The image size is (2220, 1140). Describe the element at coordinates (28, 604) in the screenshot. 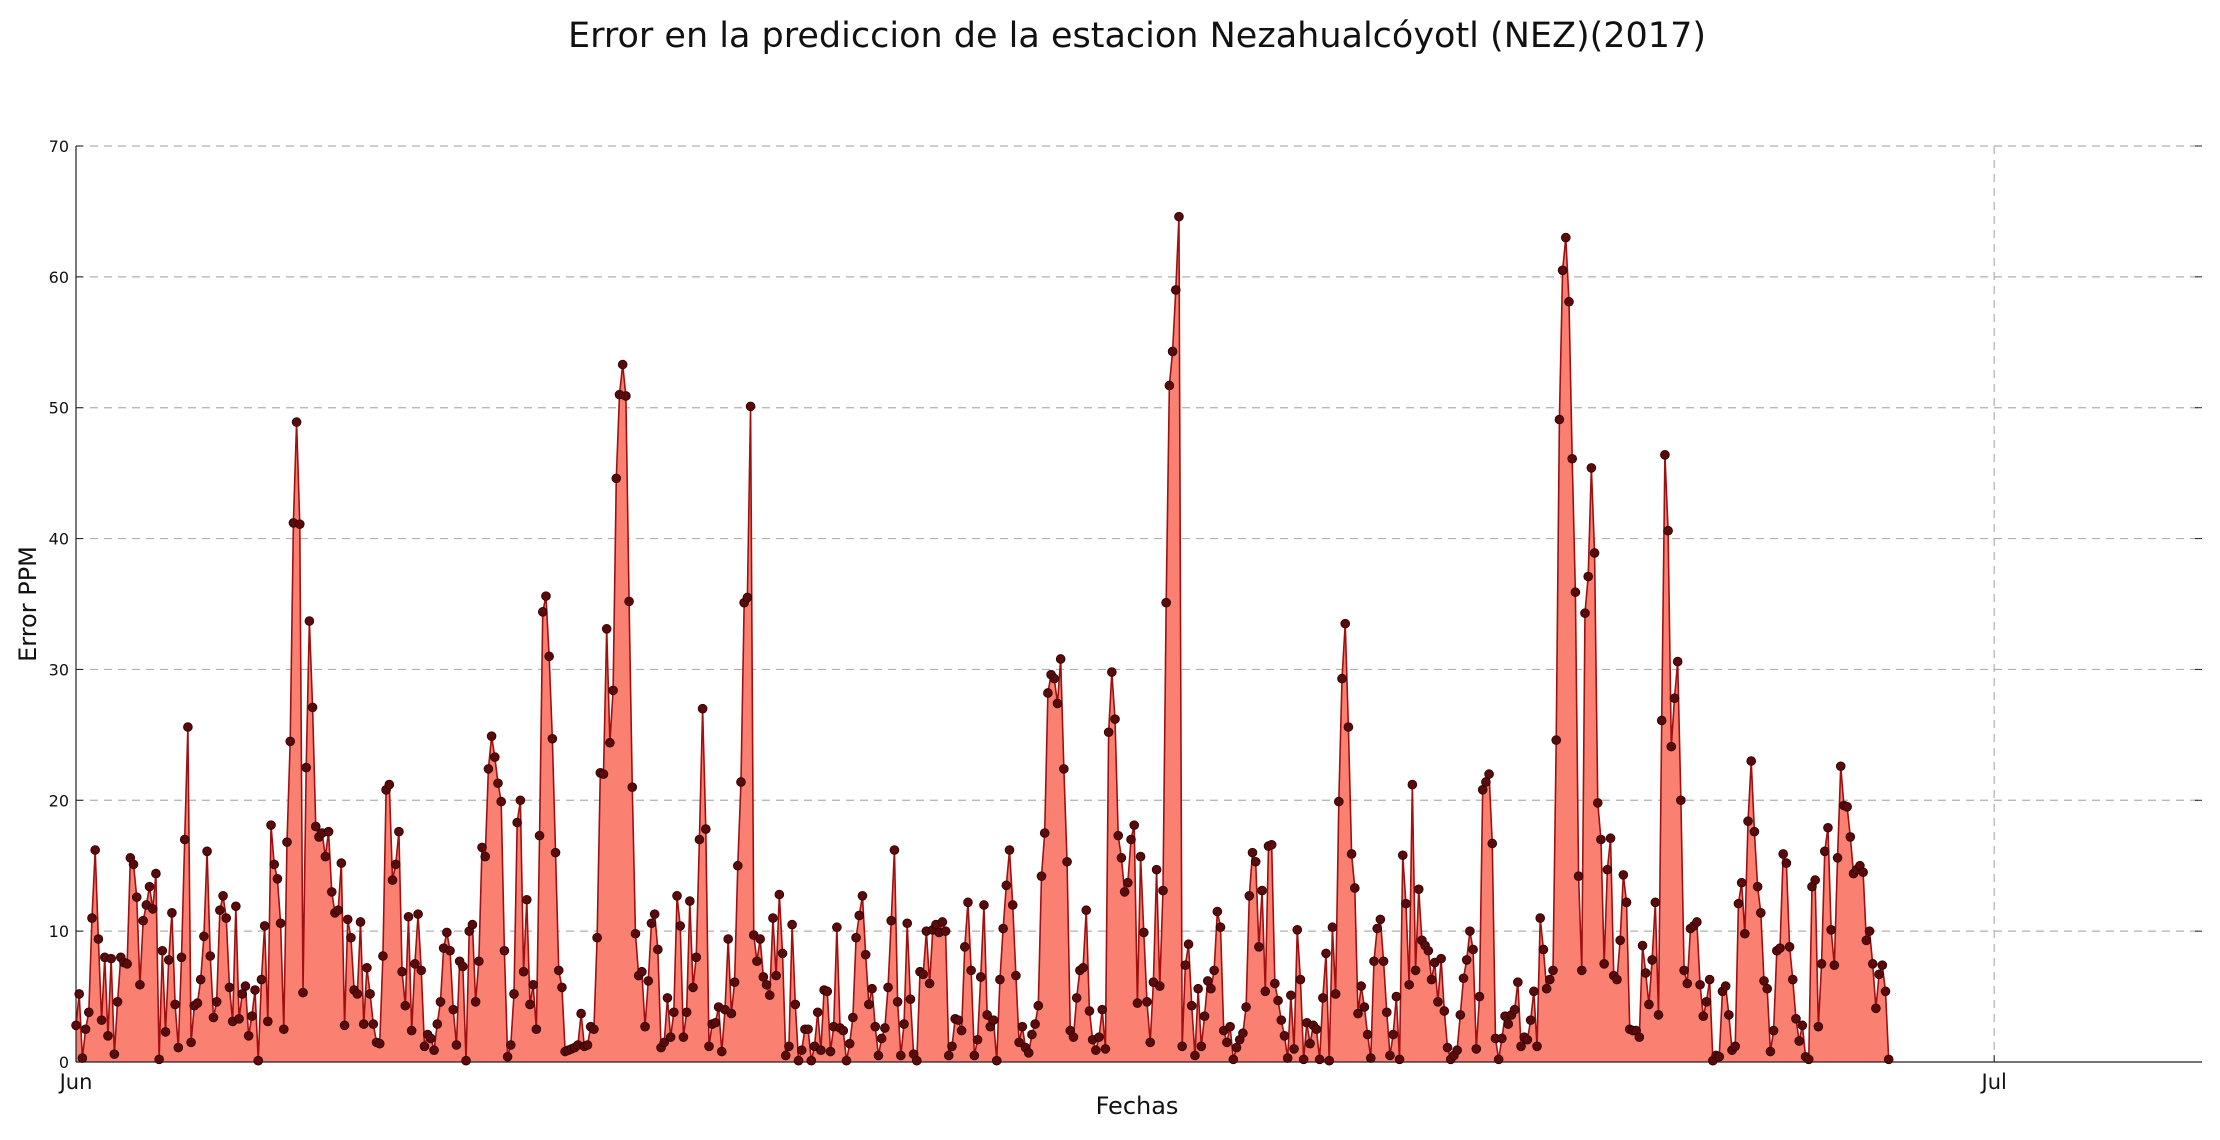

I see `y-axis-label: Error PPM` at that location.